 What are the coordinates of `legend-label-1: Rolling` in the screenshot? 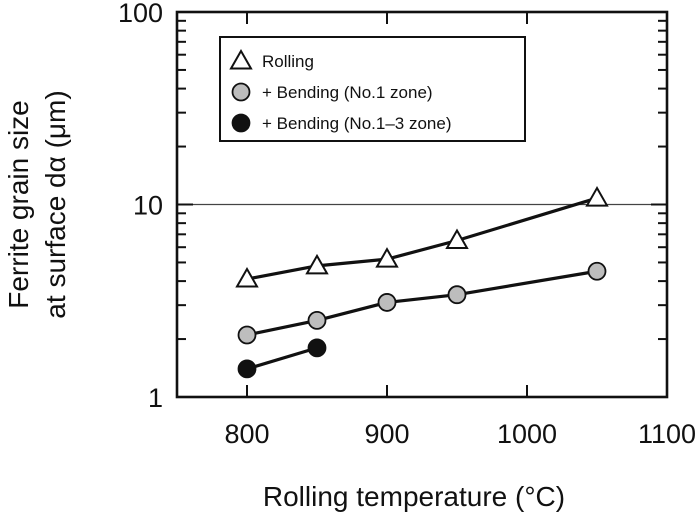 It's located at (288, 61).